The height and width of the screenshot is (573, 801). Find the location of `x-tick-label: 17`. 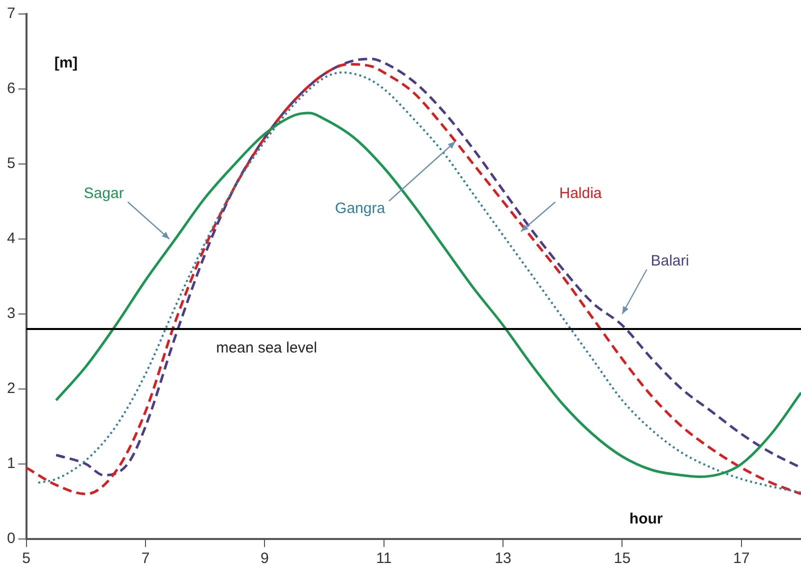

x-tick-label: 17 is located at coordinates (741, 559).